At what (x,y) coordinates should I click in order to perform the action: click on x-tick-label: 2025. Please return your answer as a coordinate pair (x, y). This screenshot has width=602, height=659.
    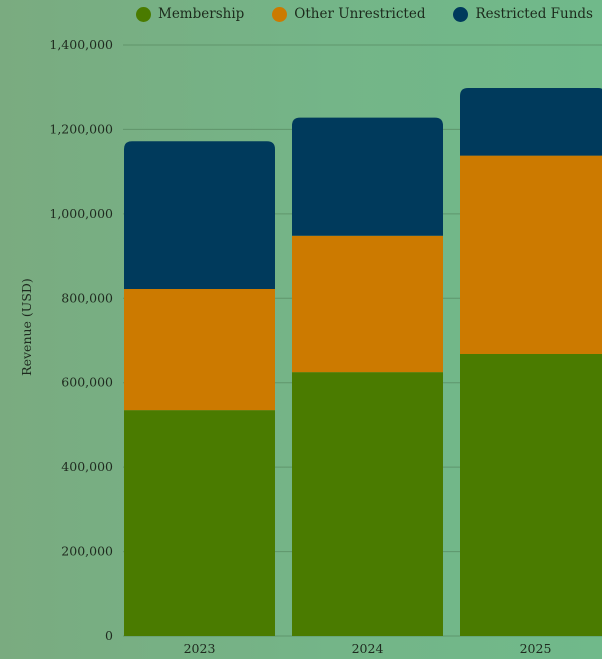
    Looking at the image, I should click on (536, 648).